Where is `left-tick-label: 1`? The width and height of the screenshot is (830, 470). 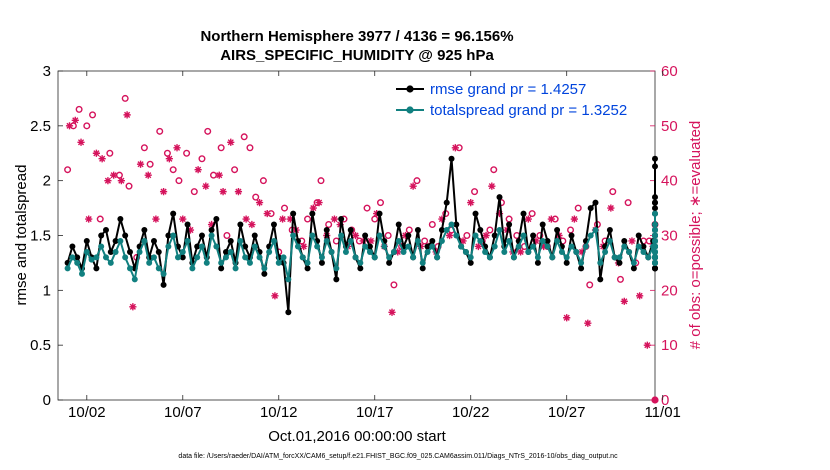
left-tick-label: 1 is located at coordinates (47, 290).